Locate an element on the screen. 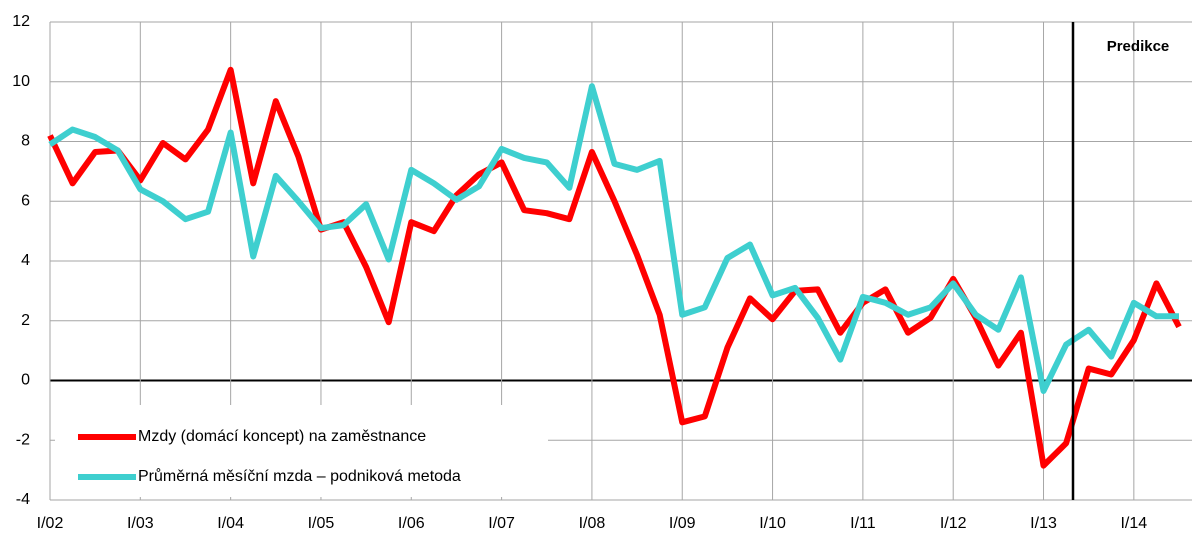  x-tick-label: I/05 is located at coordinates (321, 523).